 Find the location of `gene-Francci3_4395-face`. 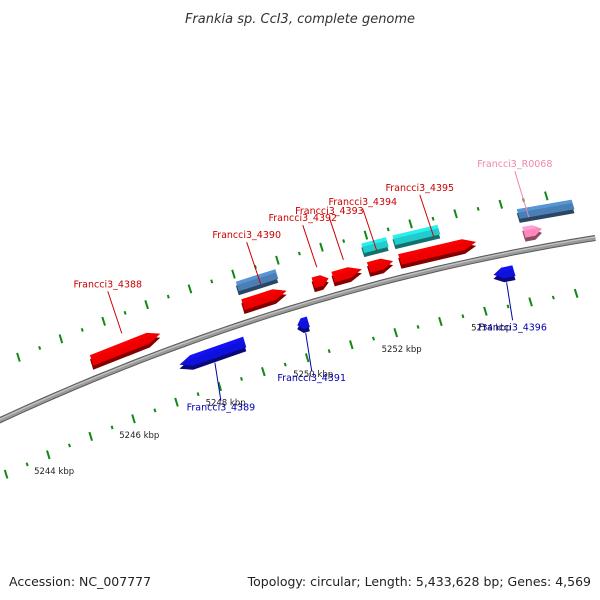

gene-Francci3_4395-face is located at coordinates (437, 252).